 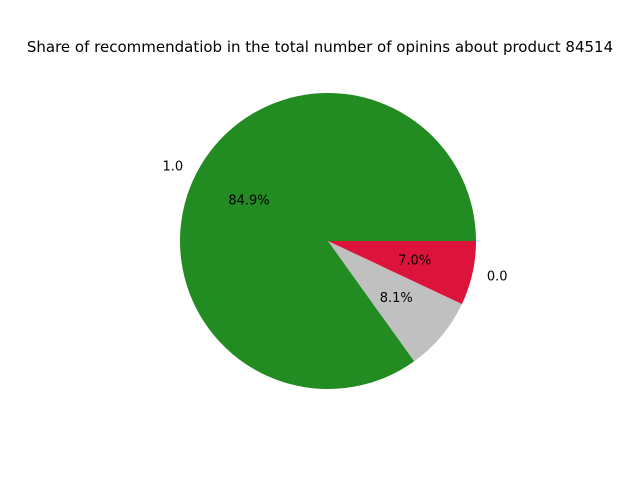 What do you see at coordinates (396, 298) in the screenshot?
I see `pie-pct-label-1: 8.1%` at bounding box center [396, 298].